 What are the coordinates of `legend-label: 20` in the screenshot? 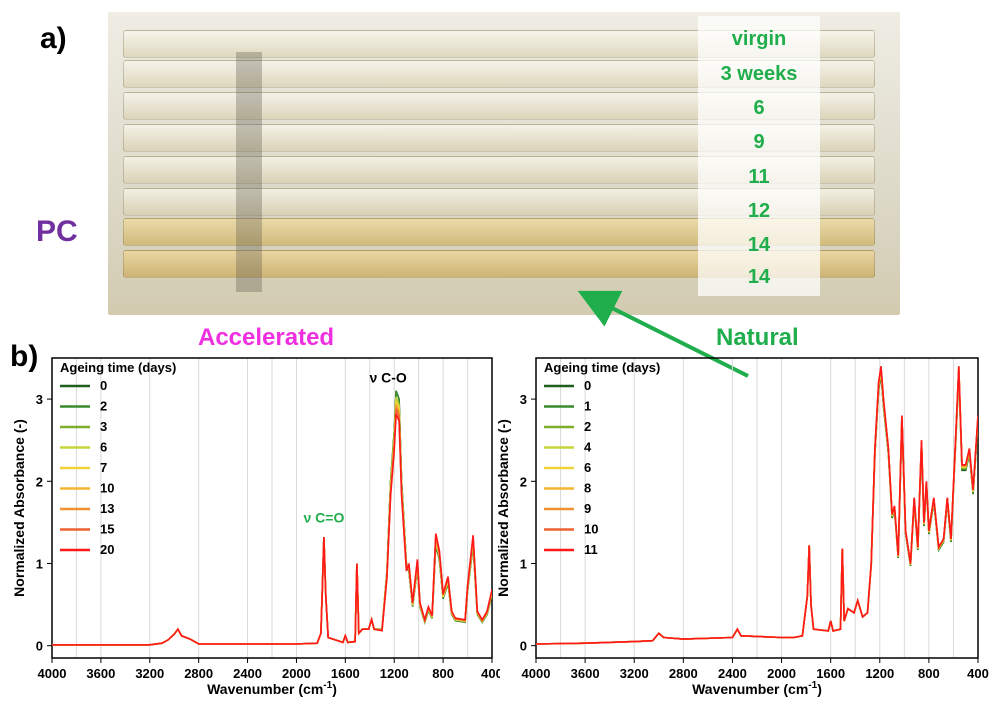 It's located at (107, 549).